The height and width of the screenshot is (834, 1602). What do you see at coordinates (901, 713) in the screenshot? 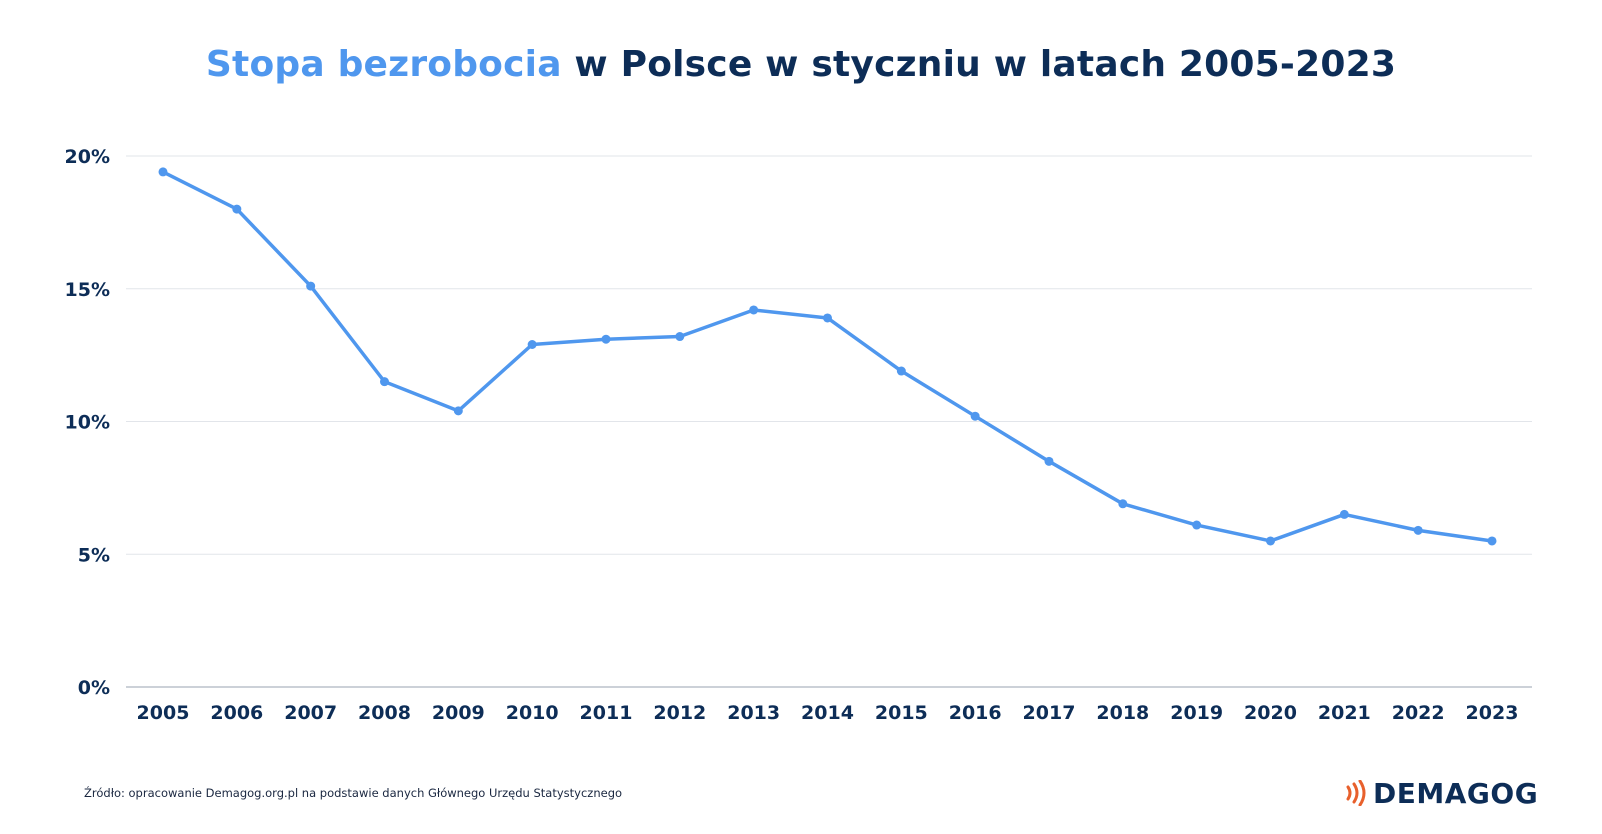
I see `x-tick-label: 2015` at bounding box center [901, 713].